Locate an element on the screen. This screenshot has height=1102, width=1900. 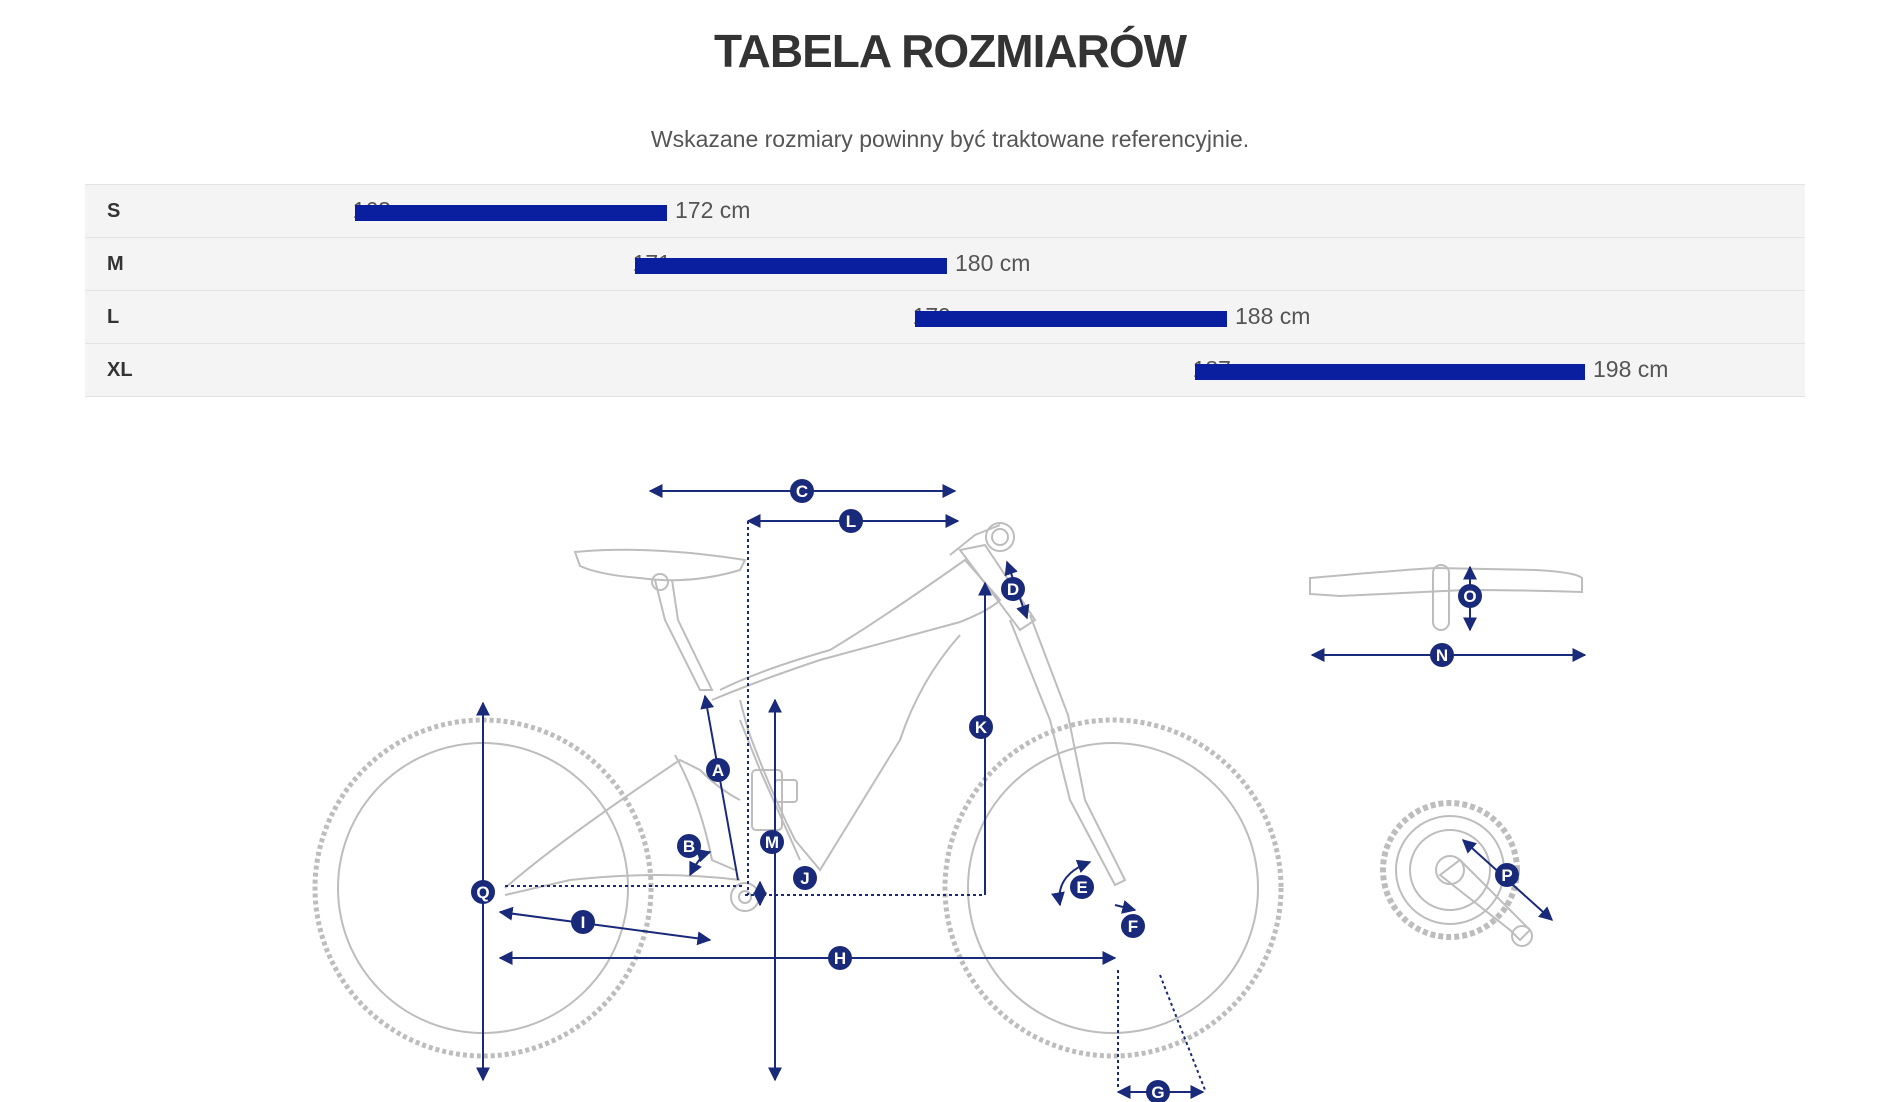
svg-text: A is located at coordinates (718, 770).